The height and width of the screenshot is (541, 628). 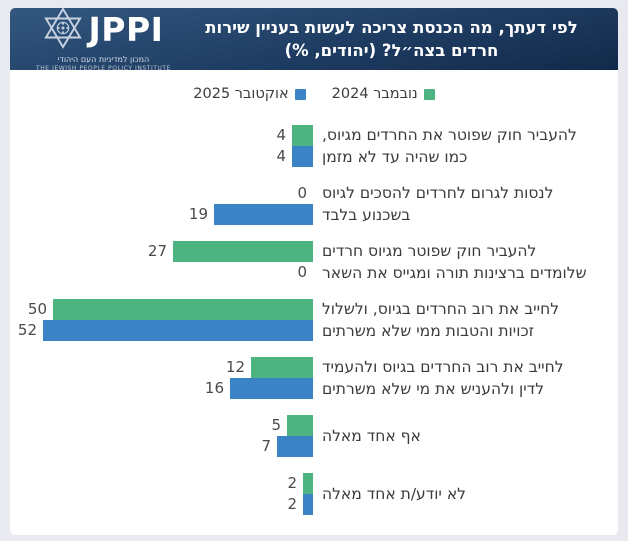 What do you see at coordinates (198, 214) in the screenshot?
I see `bar-value-label: 19` at bounding box center [198, 214].